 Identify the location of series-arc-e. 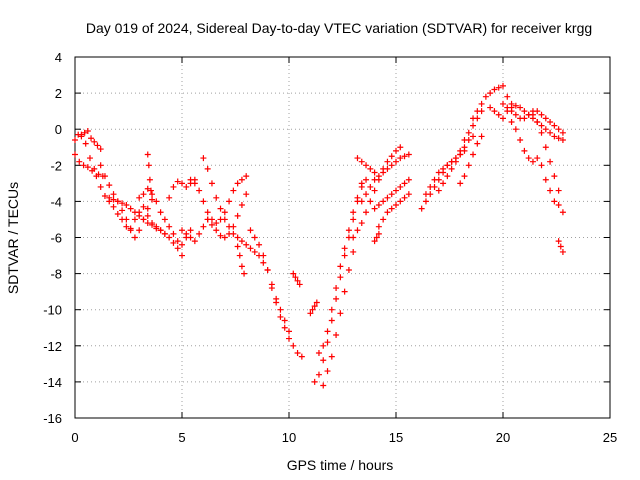
(137, 215).